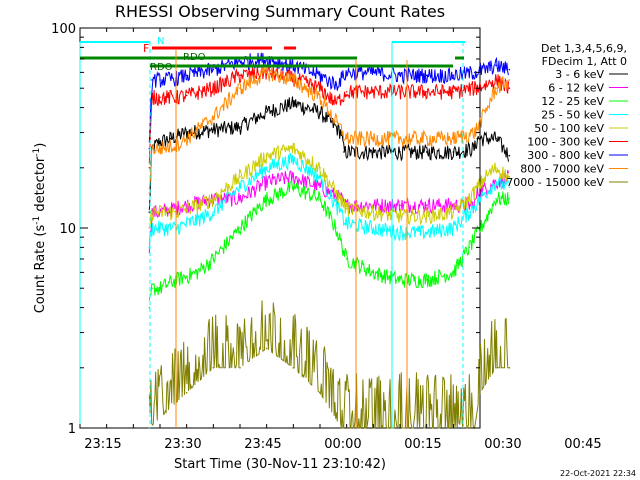 The image size is (640, 480). What do you see at coordinates (40, 145) in the screenshot?
I see `y-axis-label-end: )` at bounding box center [40, 145].